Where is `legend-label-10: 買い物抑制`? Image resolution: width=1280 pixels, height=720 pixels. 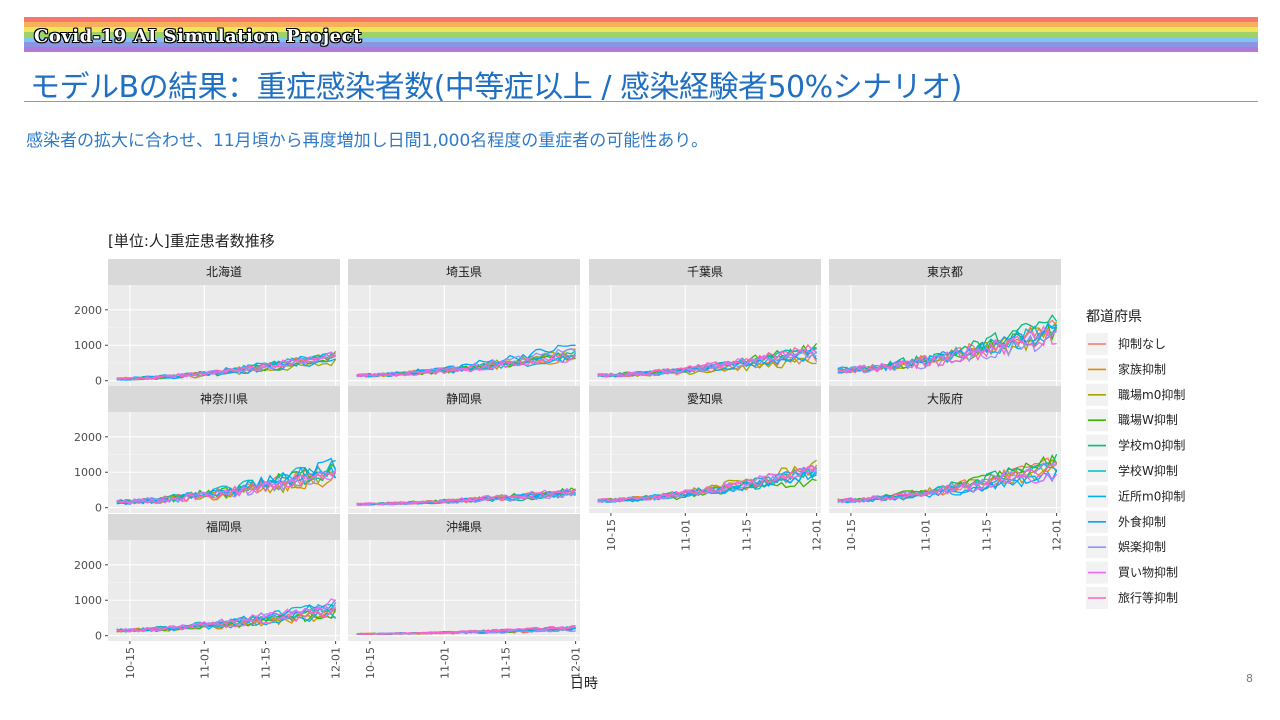 legend-label-10: 買い物抑制 is located at coordinates (1148, 572).